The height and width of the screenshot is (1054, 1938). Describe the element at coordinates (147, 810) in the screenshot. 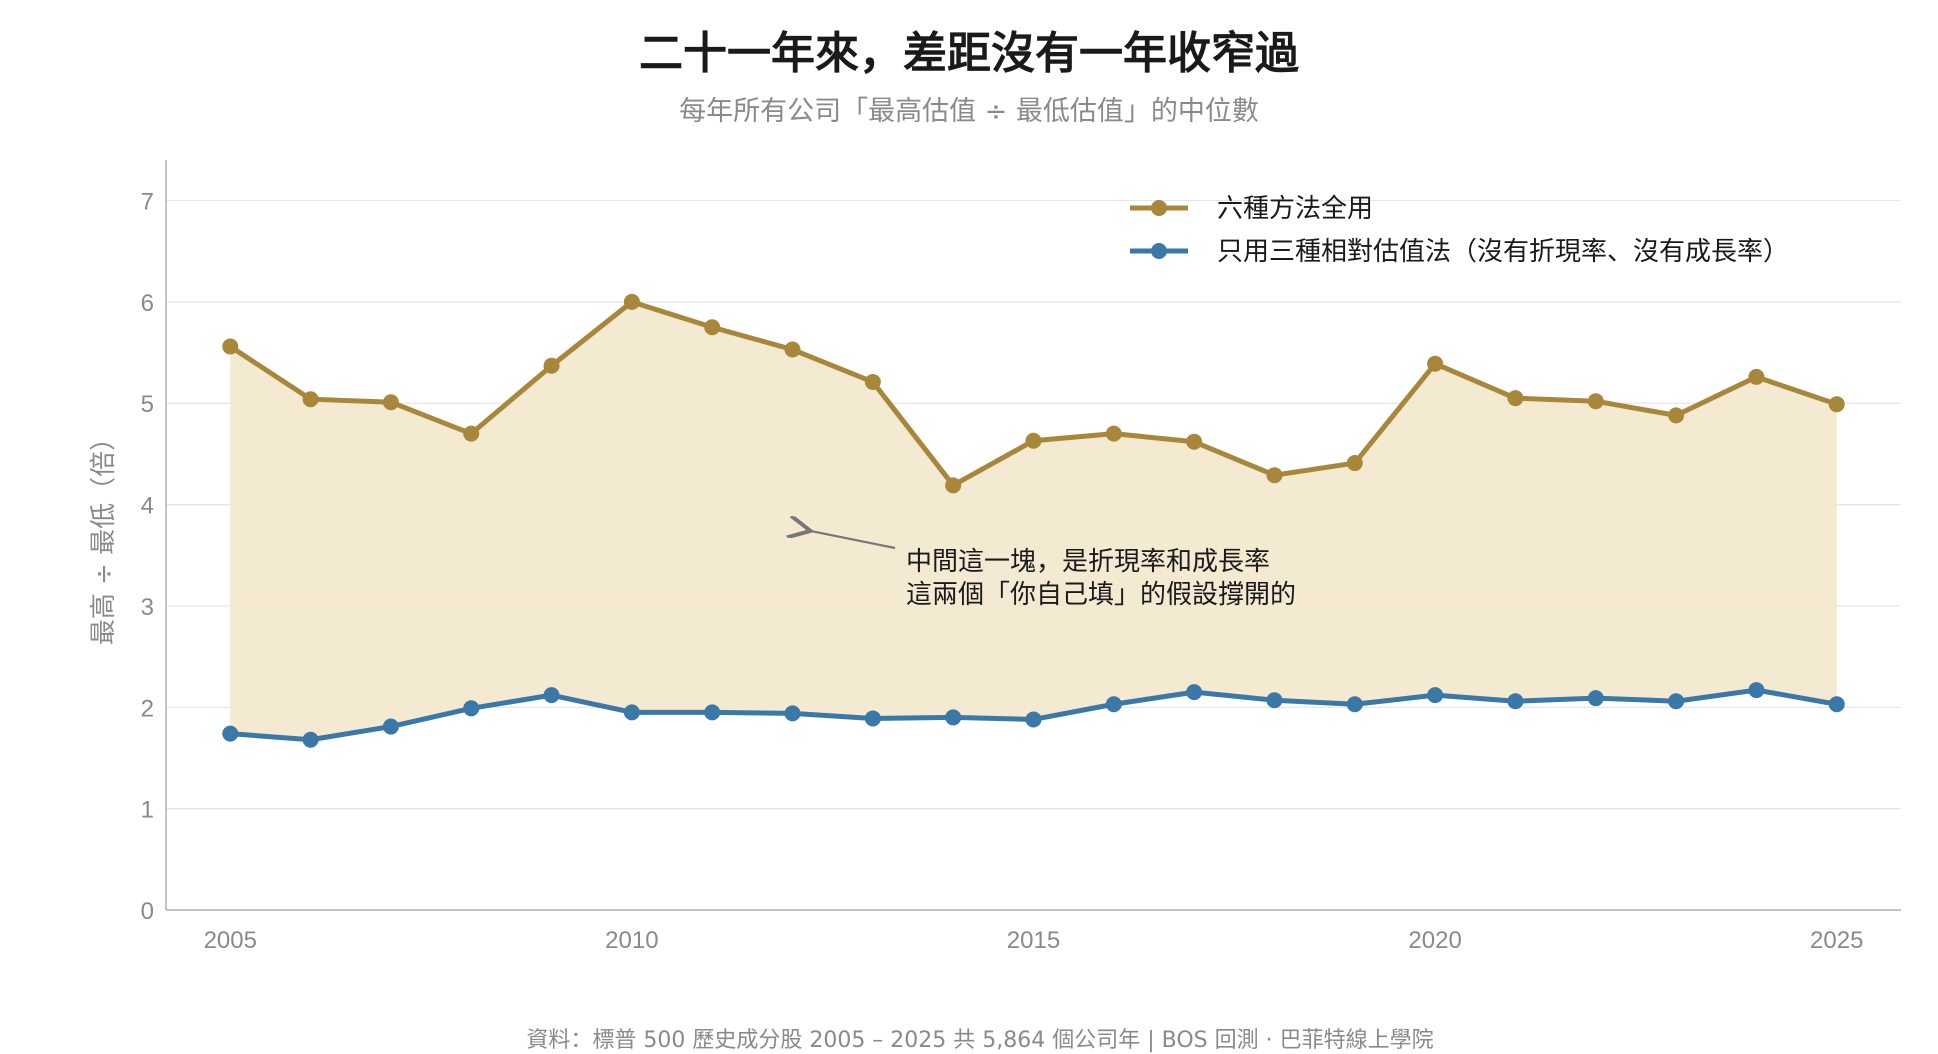

I see `y-tick-label-1: 1` at that location.